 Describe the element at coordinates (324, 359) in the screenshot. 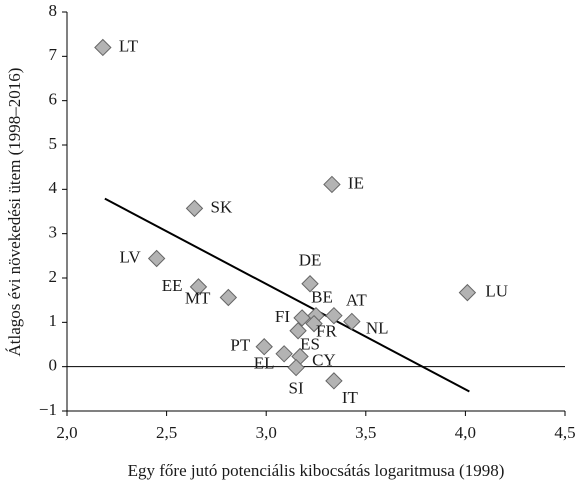

I see `point-label: CY` at that location.